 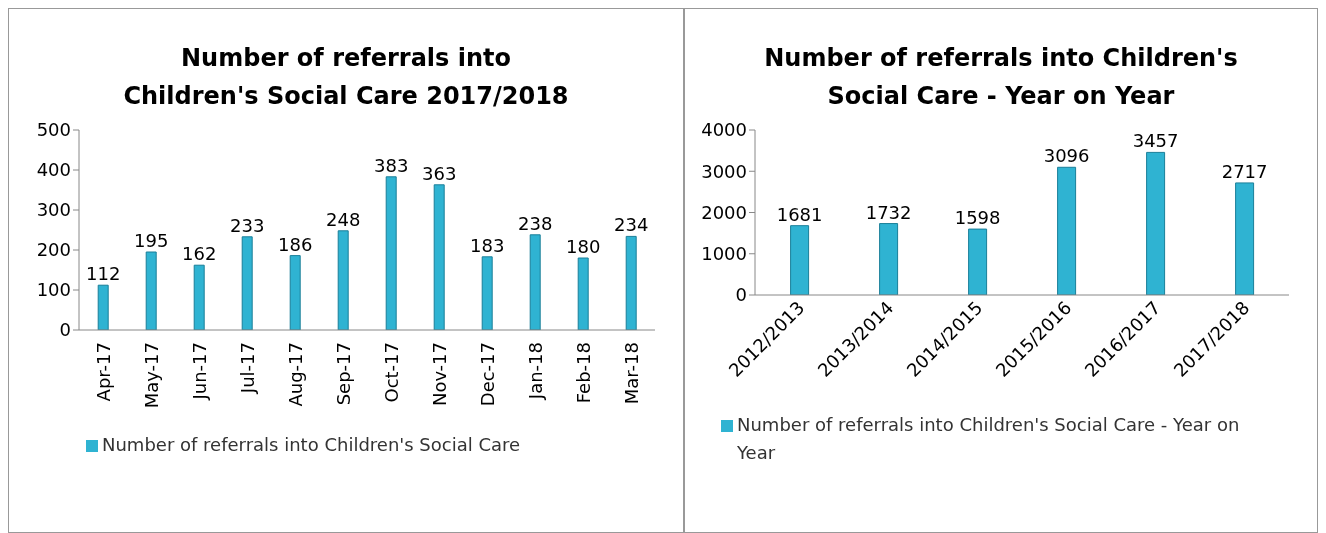 What do you see at coordinates (724, 212) in the screenshot?
I see `y-tick-label: 2000` at bounding box center [724, 212].